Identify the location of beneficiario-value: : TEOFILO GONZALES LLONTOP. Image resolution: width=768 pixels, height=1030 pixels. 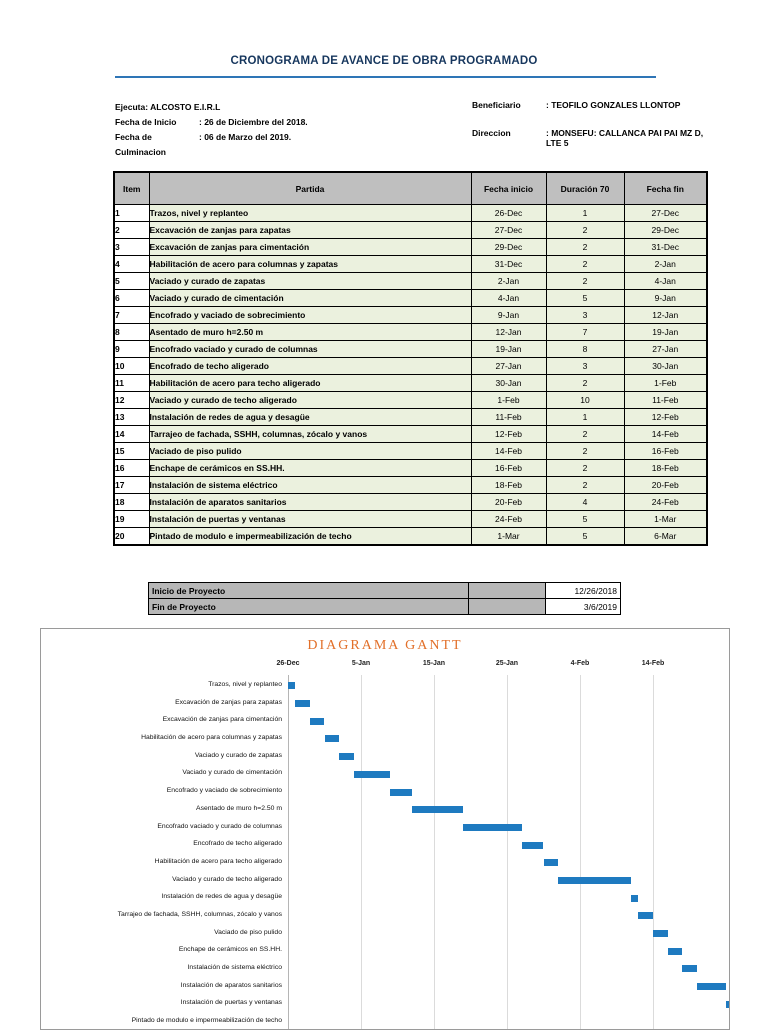
(613, 105).